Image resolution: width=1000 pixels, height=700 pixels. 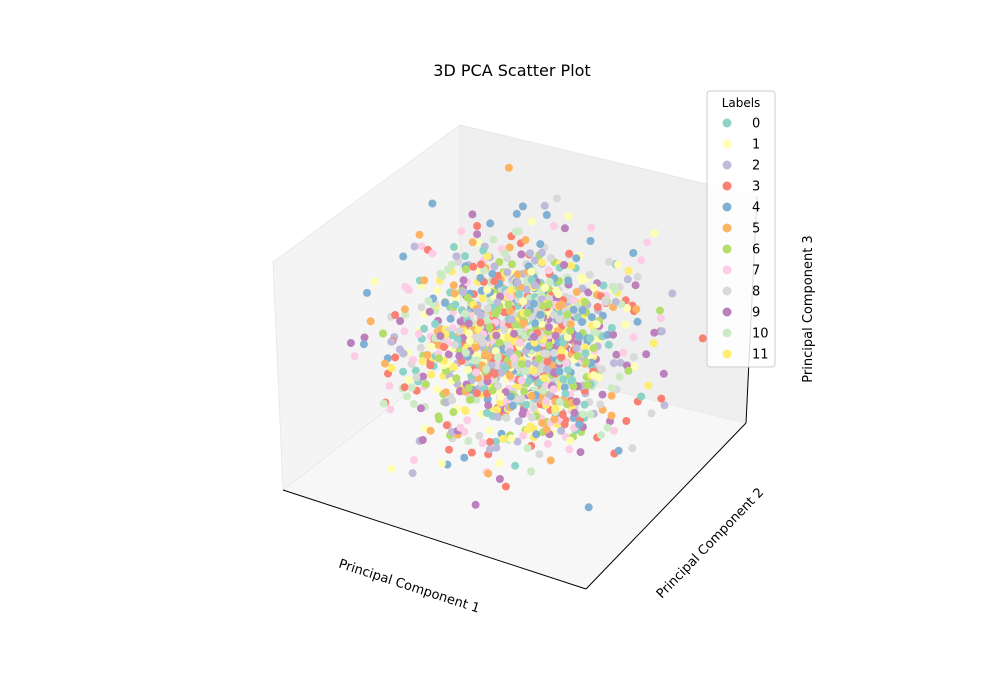 What do you see at coordinates (710, 543) in the screenshot?
I see `y-axis-label: Principal Component 2` at bounding box center [710, 543].